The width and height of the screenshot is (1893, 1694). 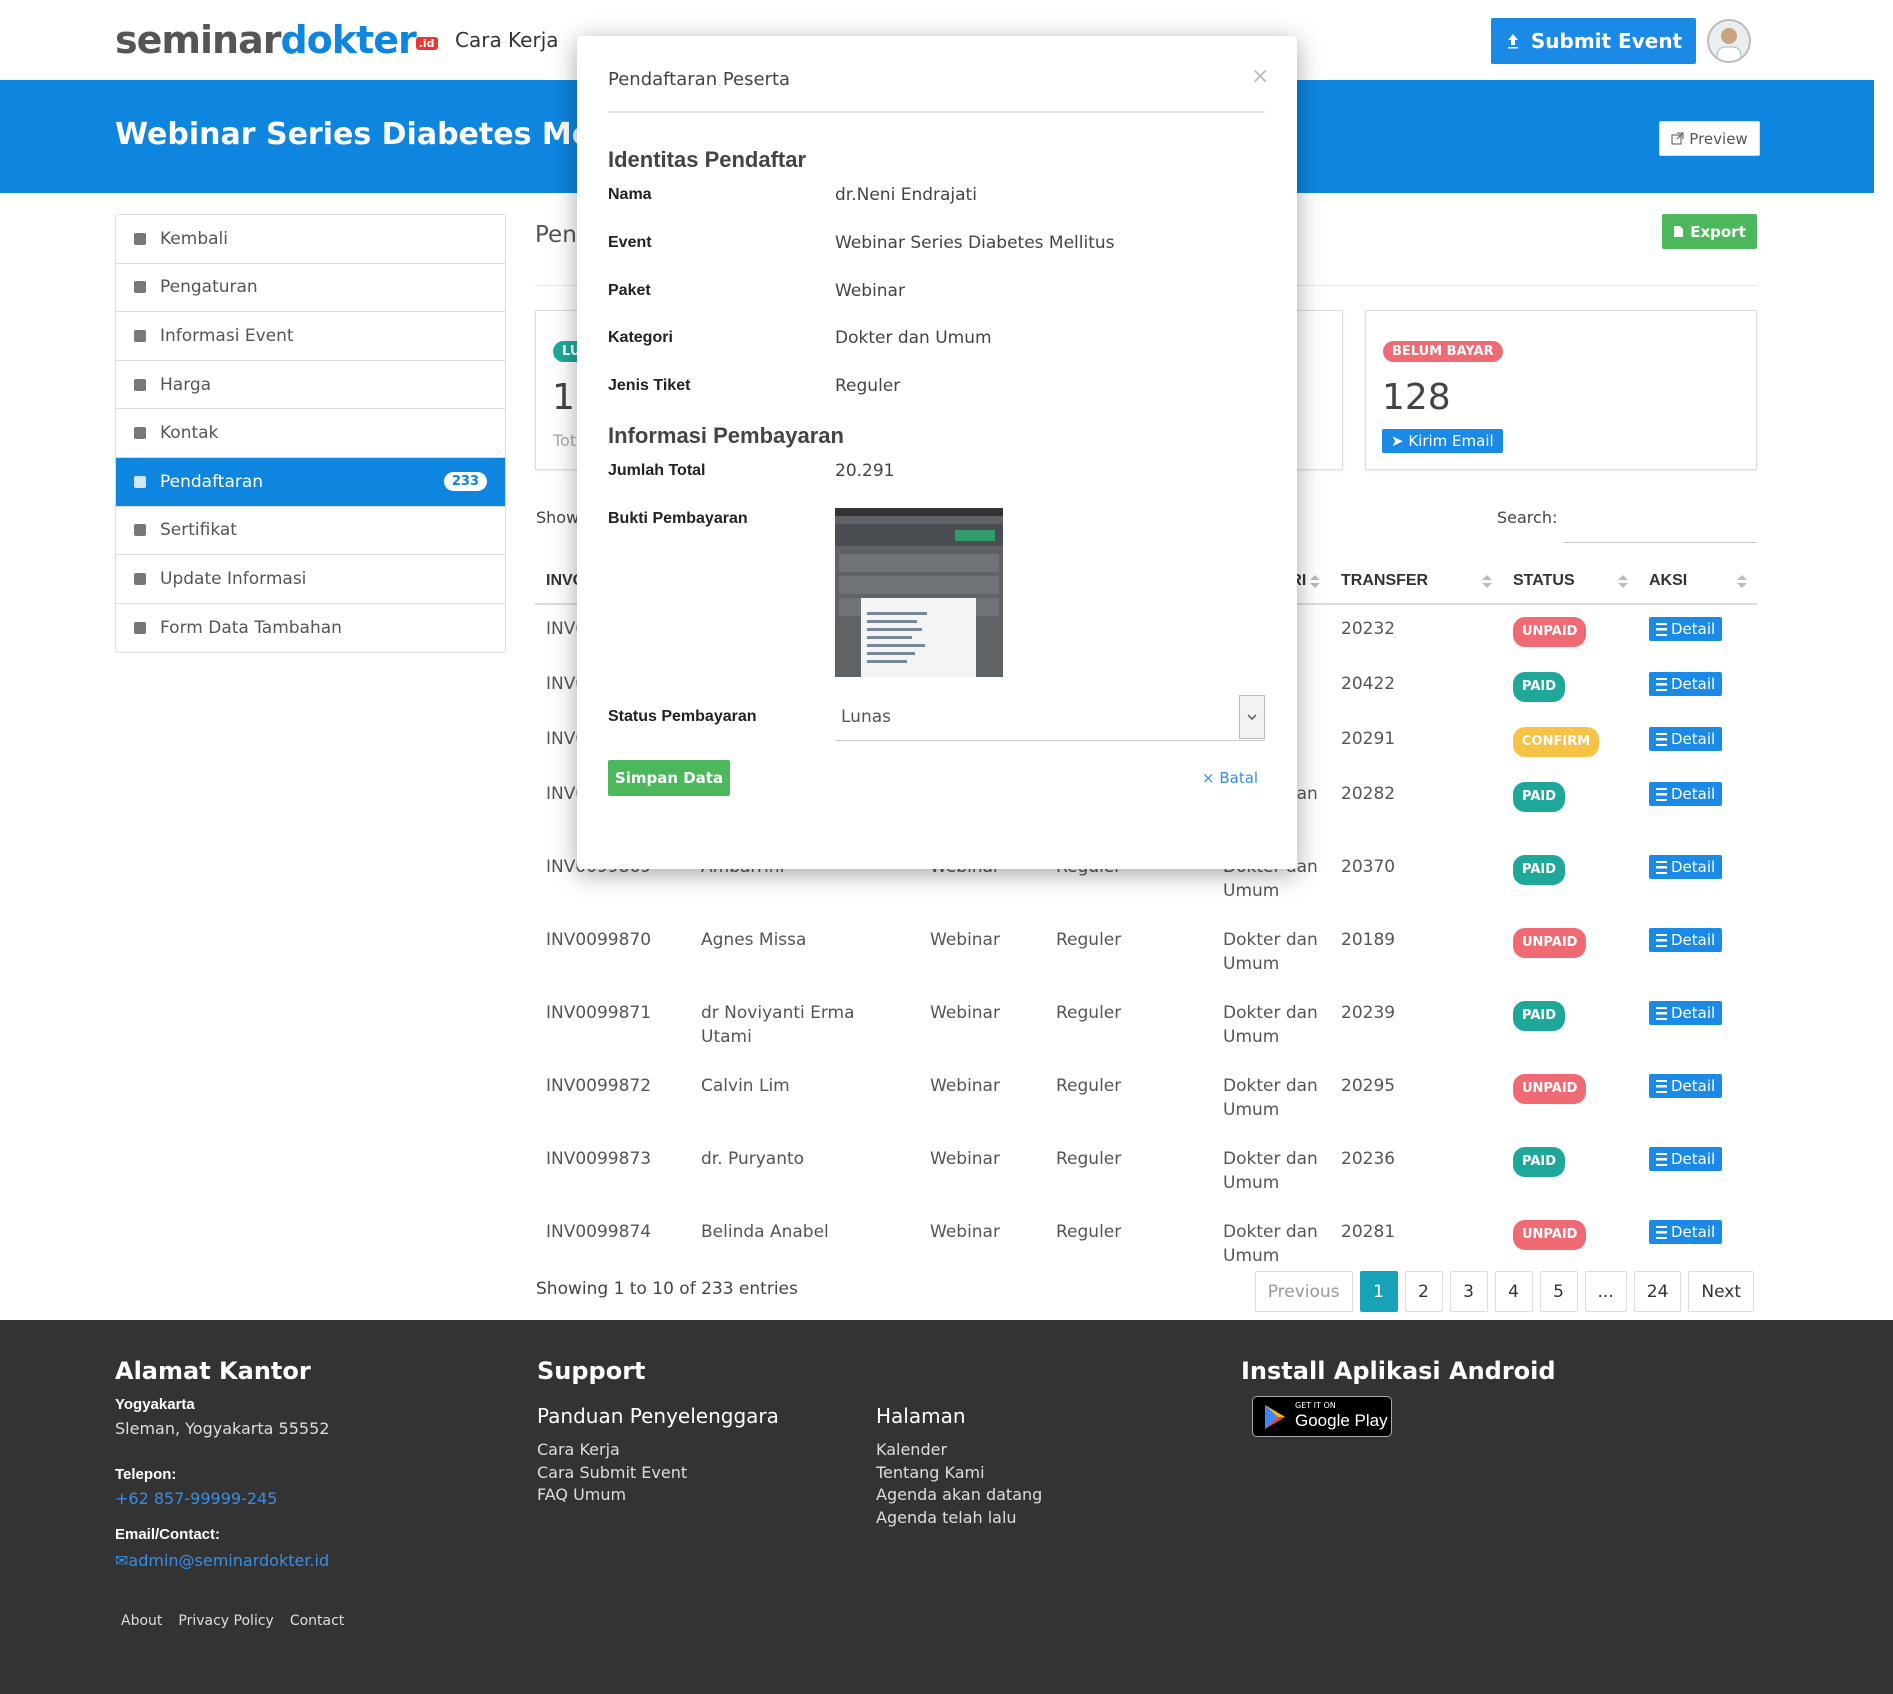 What do you see at coordinates (1527, 517) in the screenshot?
I see `search-label: Search:` at bounding box center [1527, 517].